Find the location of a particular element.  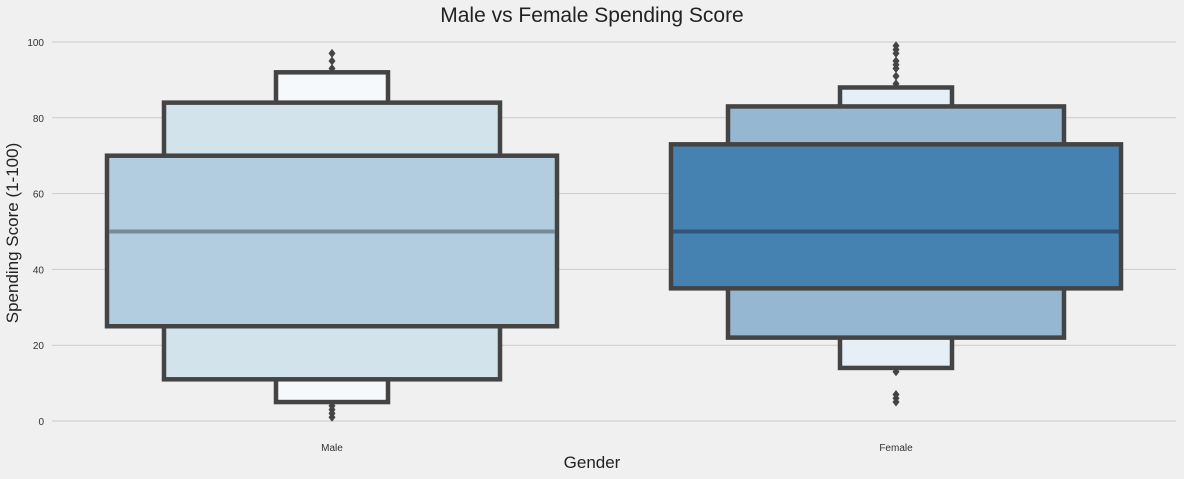

y-tick-label: 40 is located at coordinates (39, 270).